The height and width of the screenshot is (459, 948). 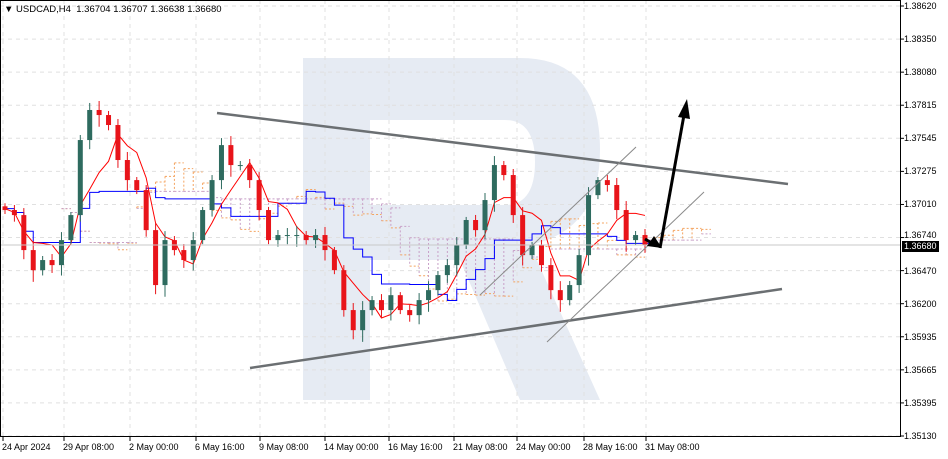 What do you see at coordinates (516, 328) in the screenshot?
I see `lower-trendline` at bounding box center [516, 328].